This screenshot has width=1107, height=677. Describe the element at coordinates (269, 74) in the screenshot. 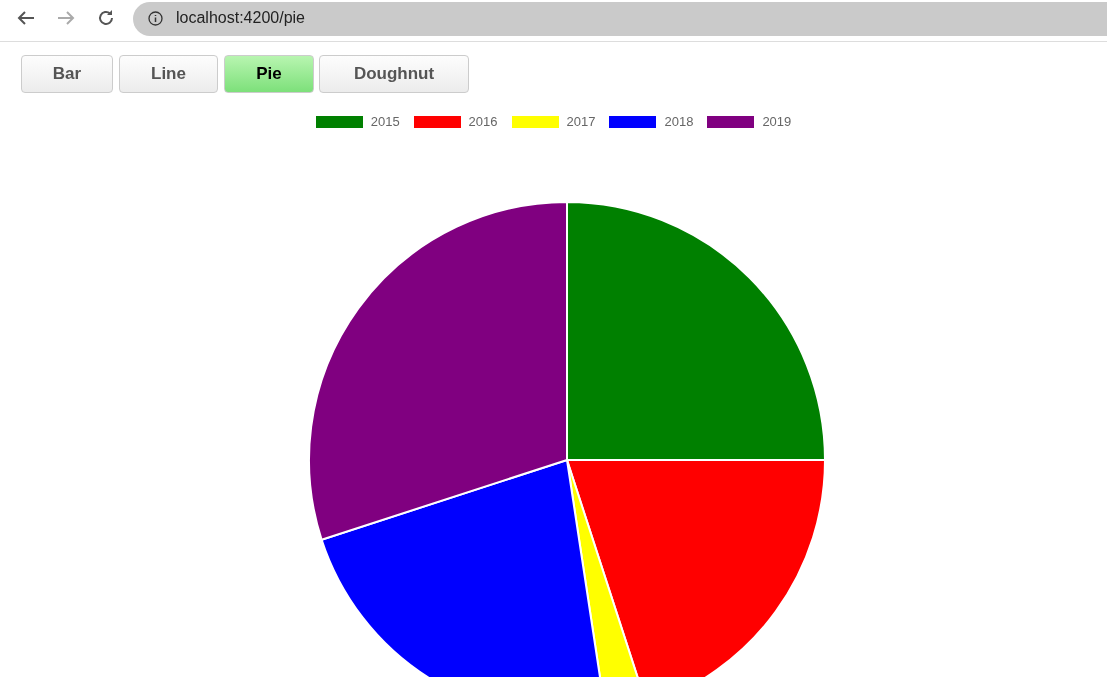

I see `text: Pie` at that location.